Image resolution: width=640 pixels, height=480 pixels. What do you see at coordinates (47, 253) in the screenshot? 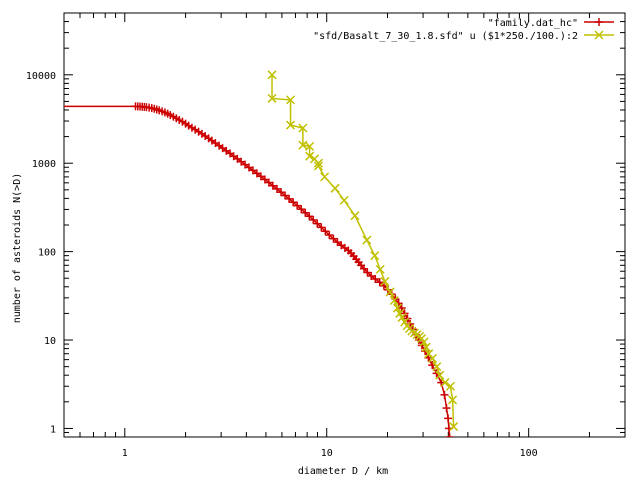
I see `y-tick-label: 100` at bounding box center [47, 253].